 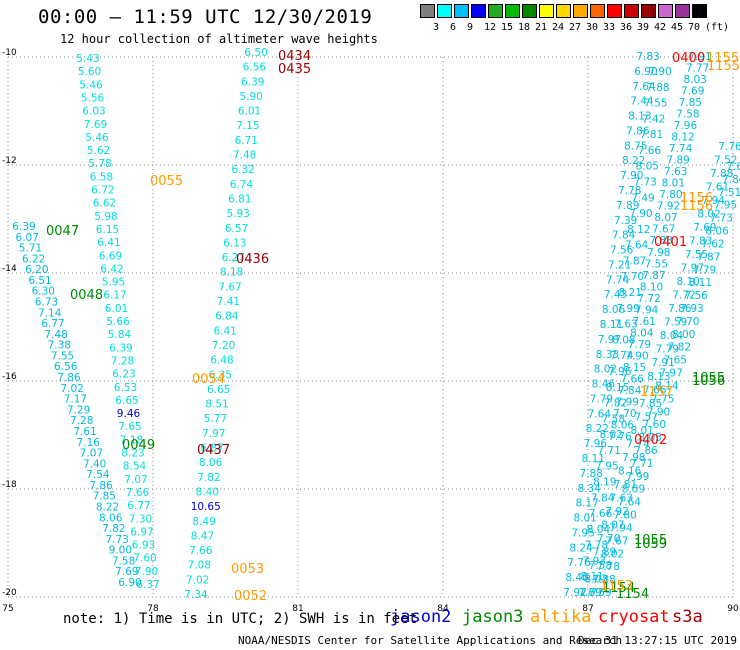 I want to click on wave-height-value: 6.65, so click(x=126, y=401).